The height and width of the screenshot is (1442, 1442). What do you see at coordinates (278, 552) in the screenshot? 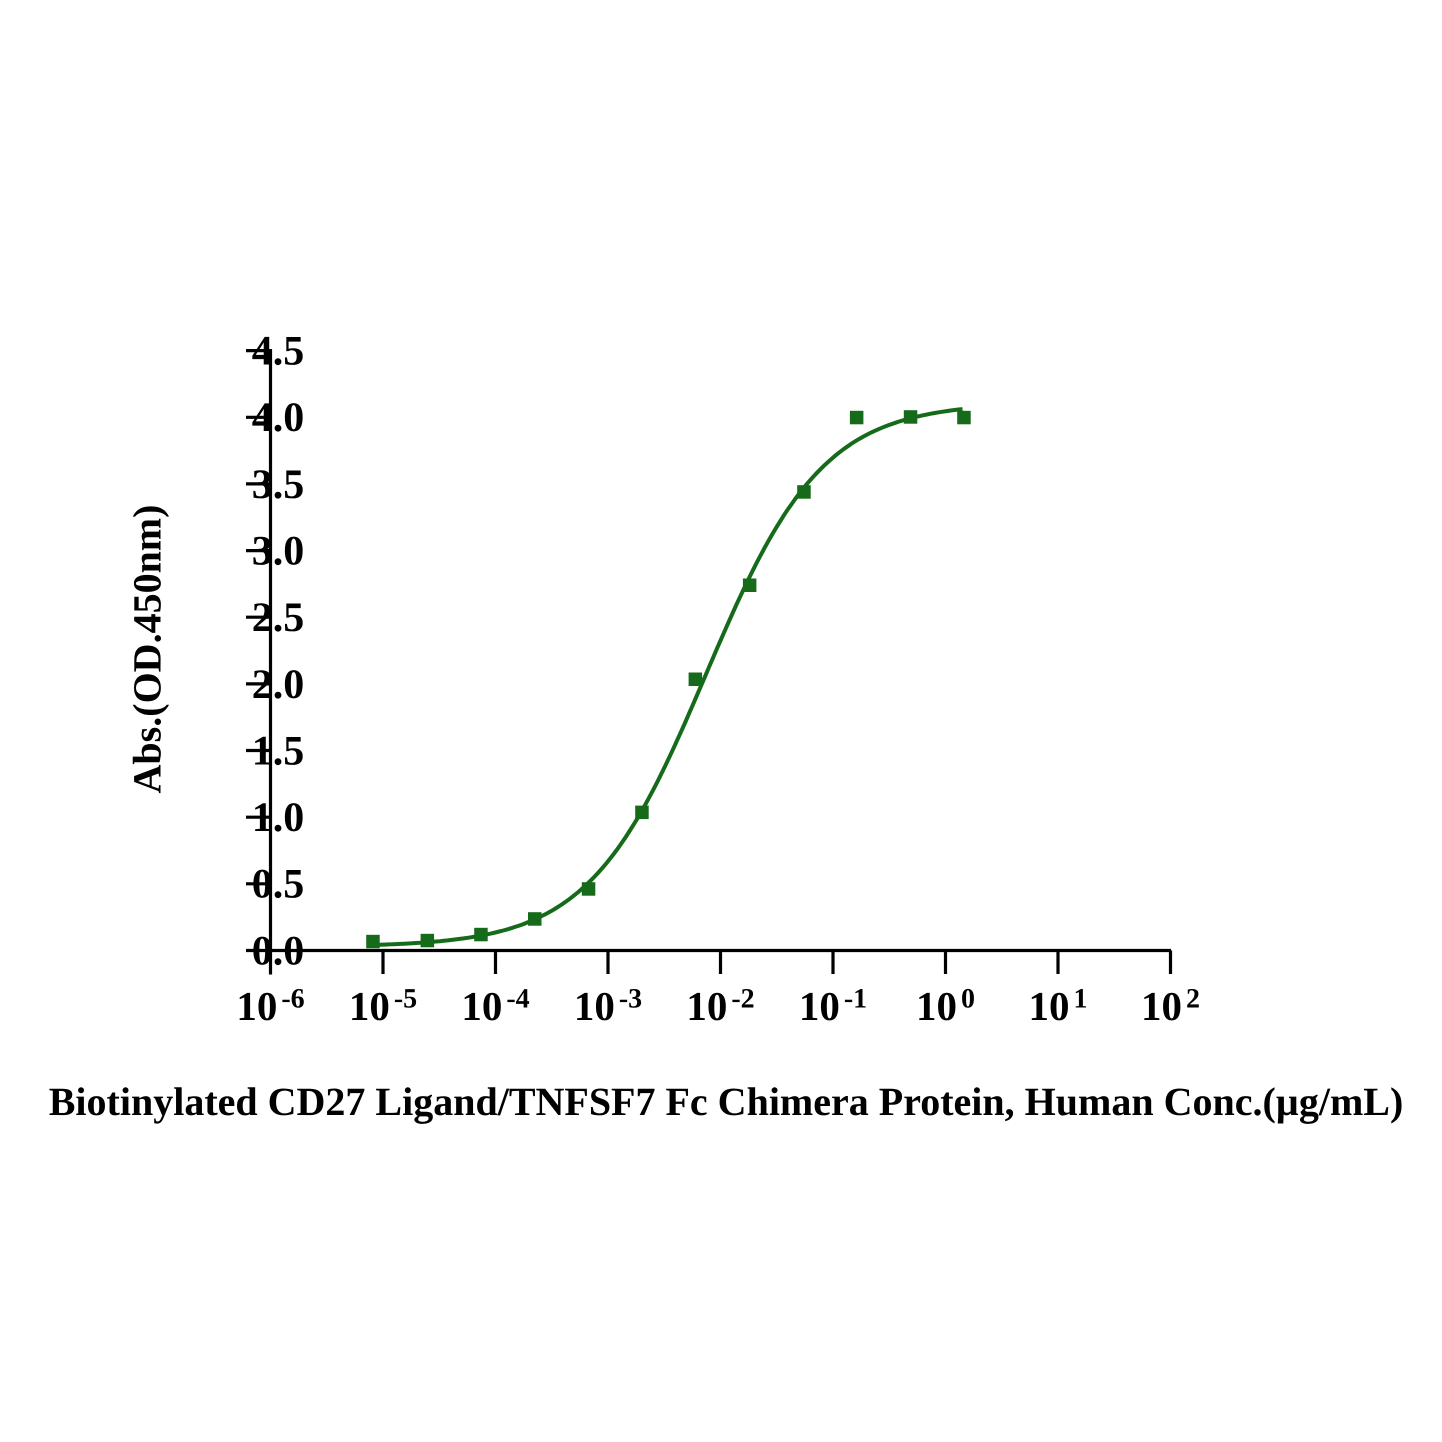
I see `svg-text: 3.0` at bounding box center [278, 552].